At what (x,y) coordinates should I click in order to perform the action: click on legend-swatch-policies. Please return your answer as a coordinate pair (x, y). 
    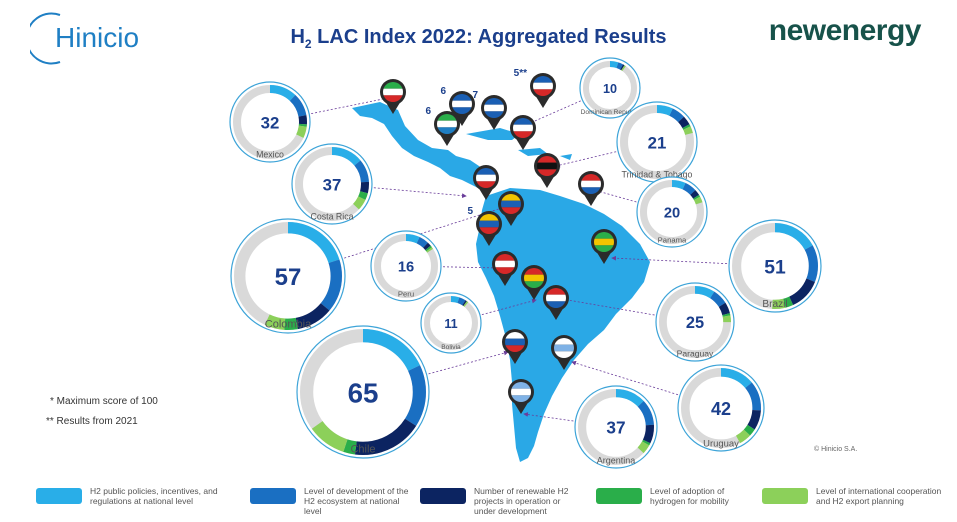
    Looking at the image, I should click on (59, 496).